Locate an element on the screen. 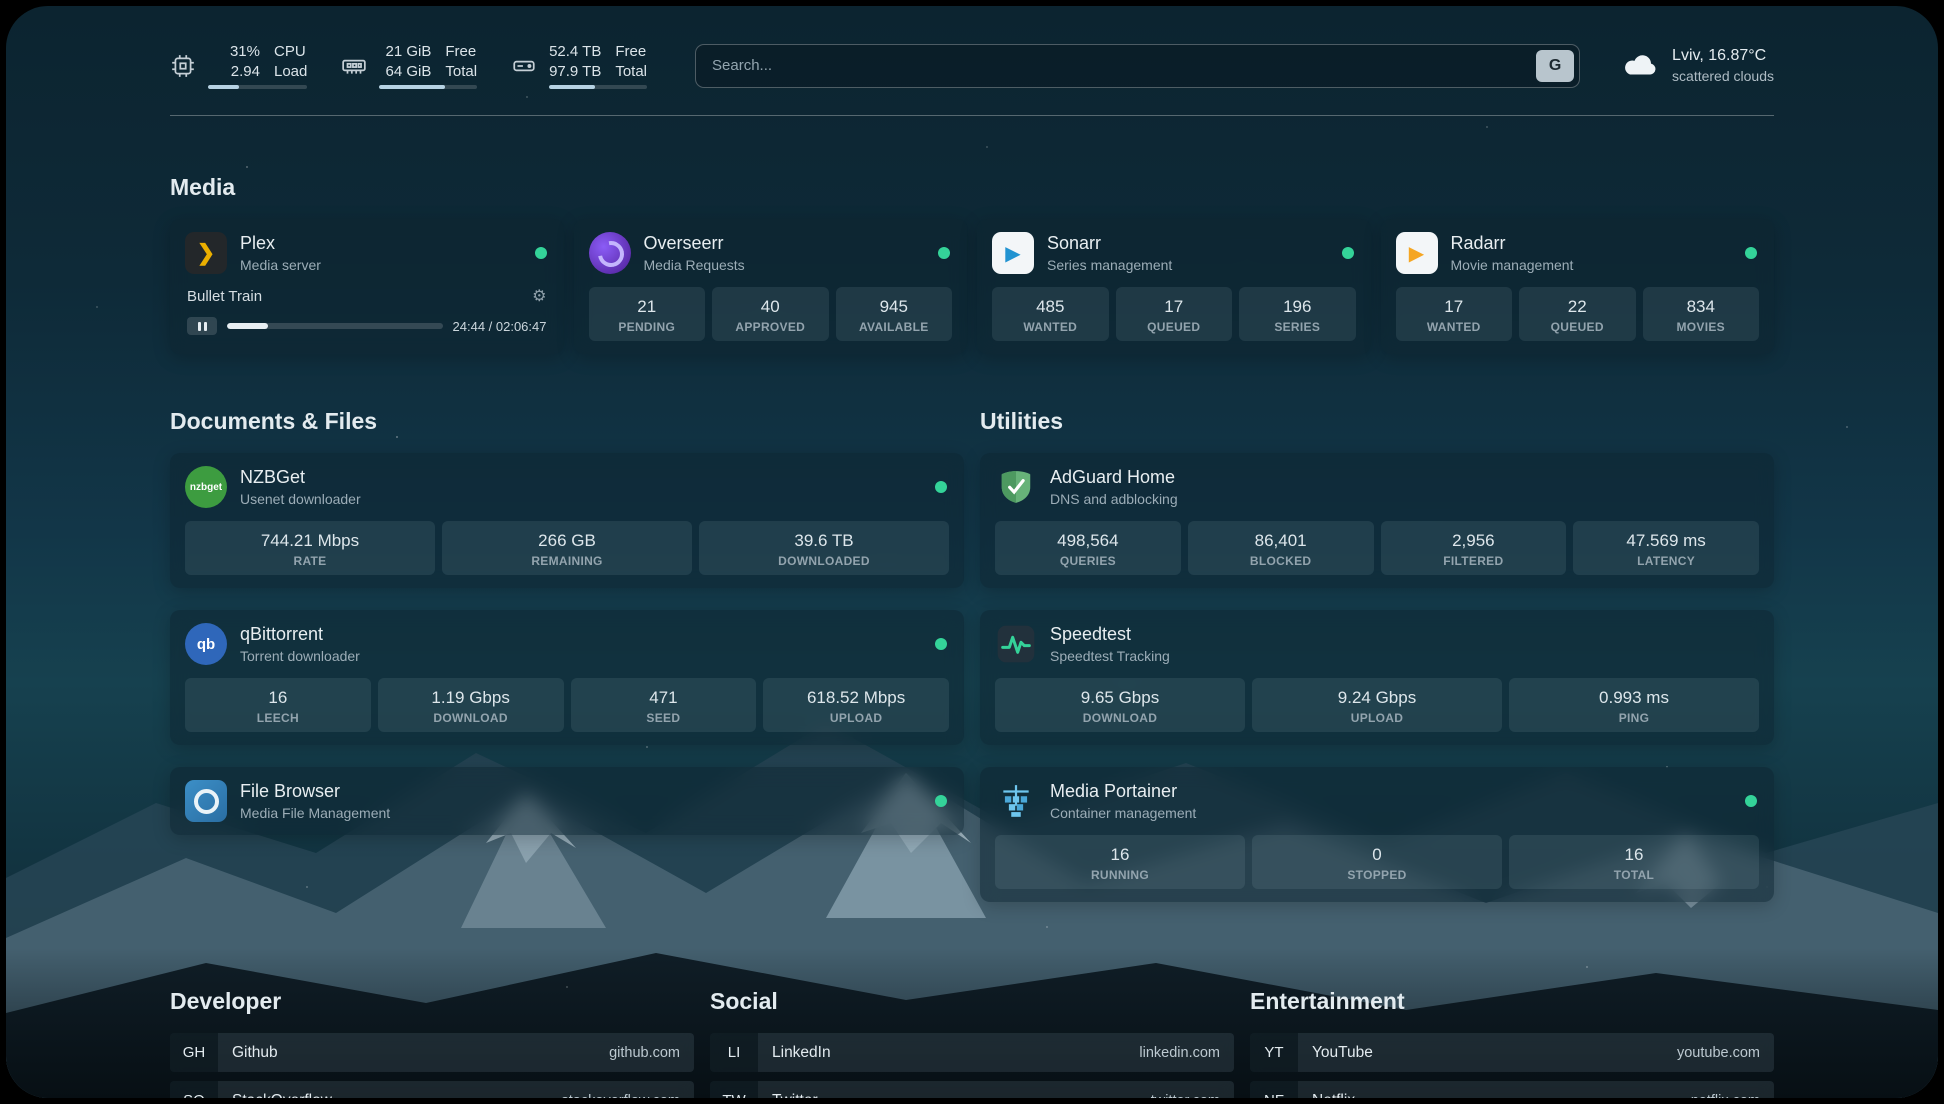  bottom-fade is located at coordinates (972, 1023).